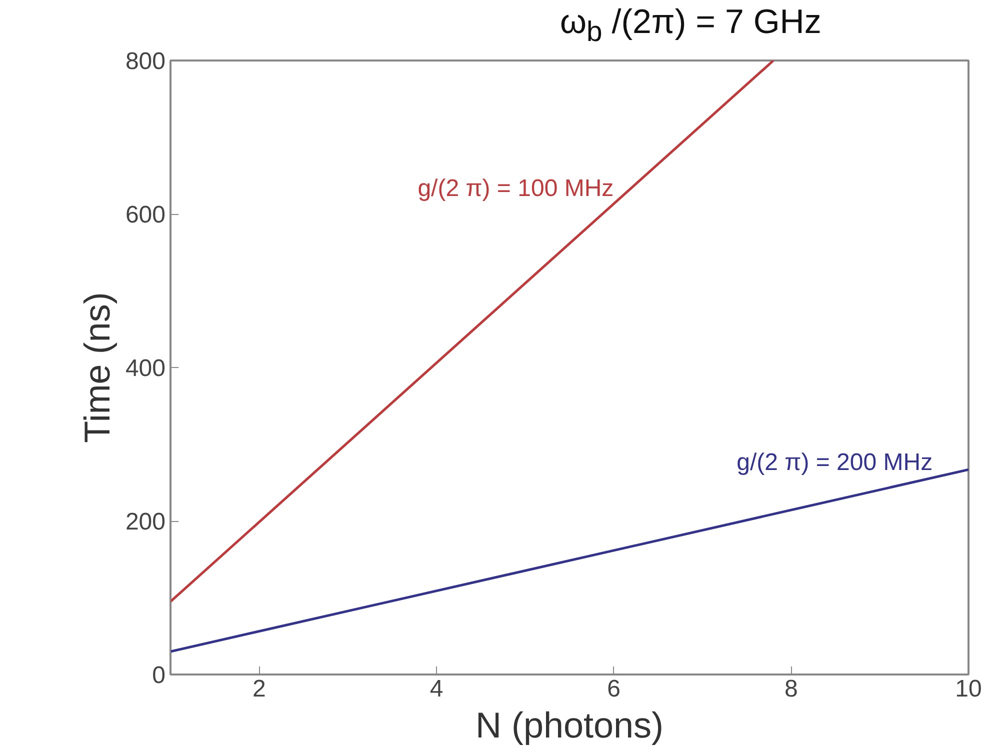  I want to click on y-axis-title: Time (ns), so click(97, 367).